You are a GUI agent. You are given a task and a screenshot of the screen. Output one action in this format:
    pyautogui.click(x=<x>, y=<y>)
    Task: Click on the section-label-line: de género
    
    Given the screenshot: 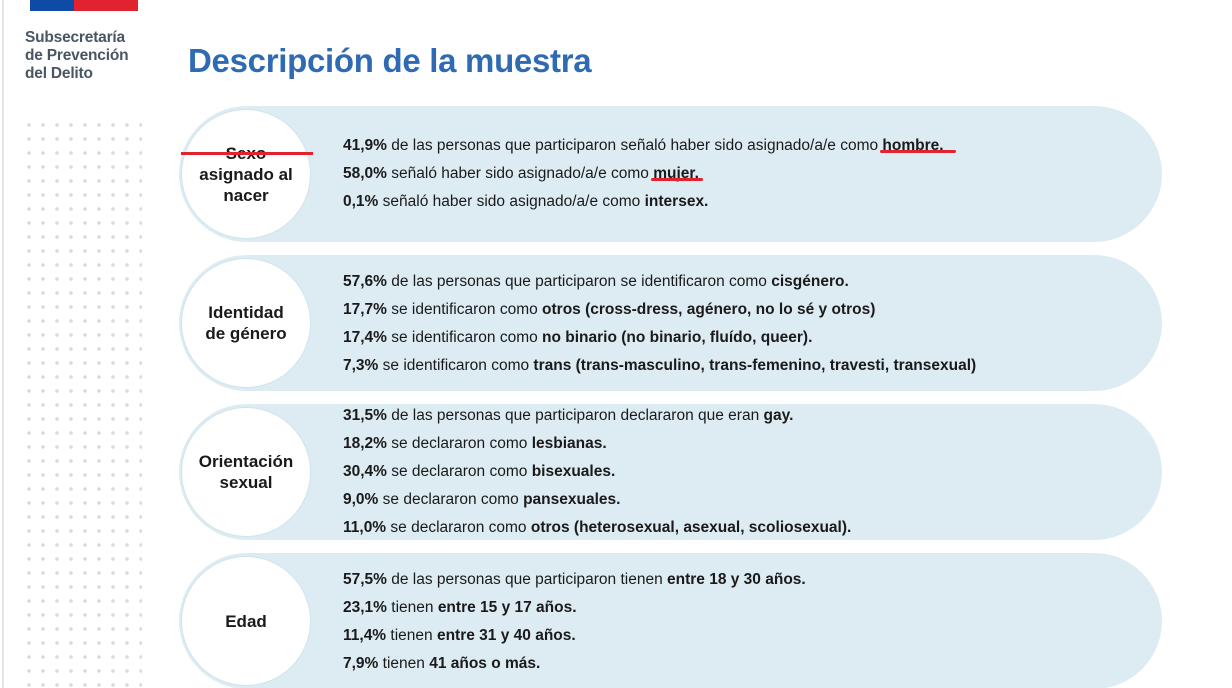 What is the action you would take?
    pyautogui.click(x=246, y=333)
    